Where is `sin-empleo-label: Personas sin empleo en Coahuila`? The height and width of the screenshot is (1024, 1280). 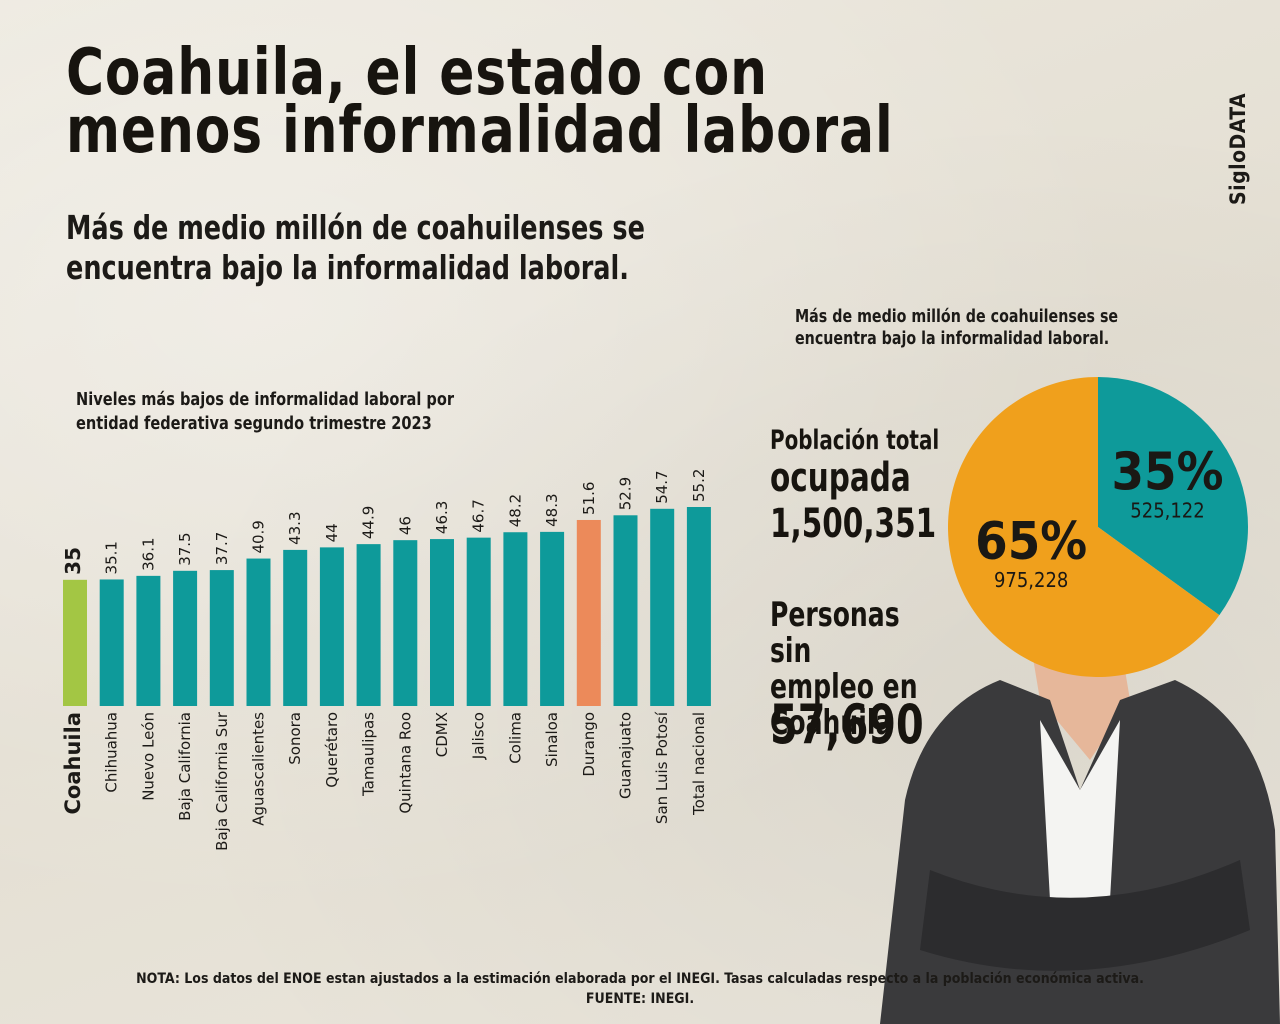
sin-empleo-label: Personas sin empleo en Coahuila is located at coordinates (852, 669).